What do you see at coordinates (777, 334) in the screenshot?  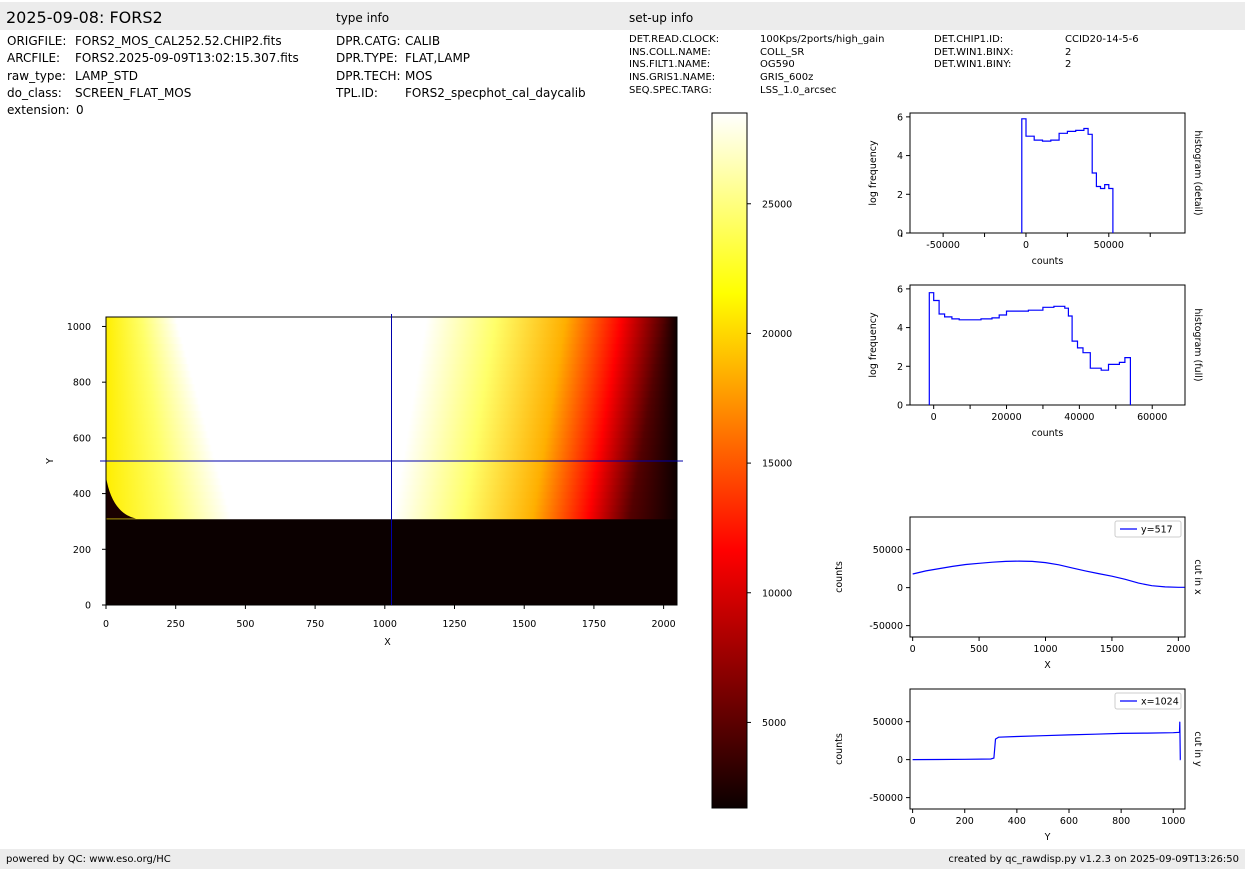 I see `colorbar-tick-label: 20000` at bounding box center [777, 334].